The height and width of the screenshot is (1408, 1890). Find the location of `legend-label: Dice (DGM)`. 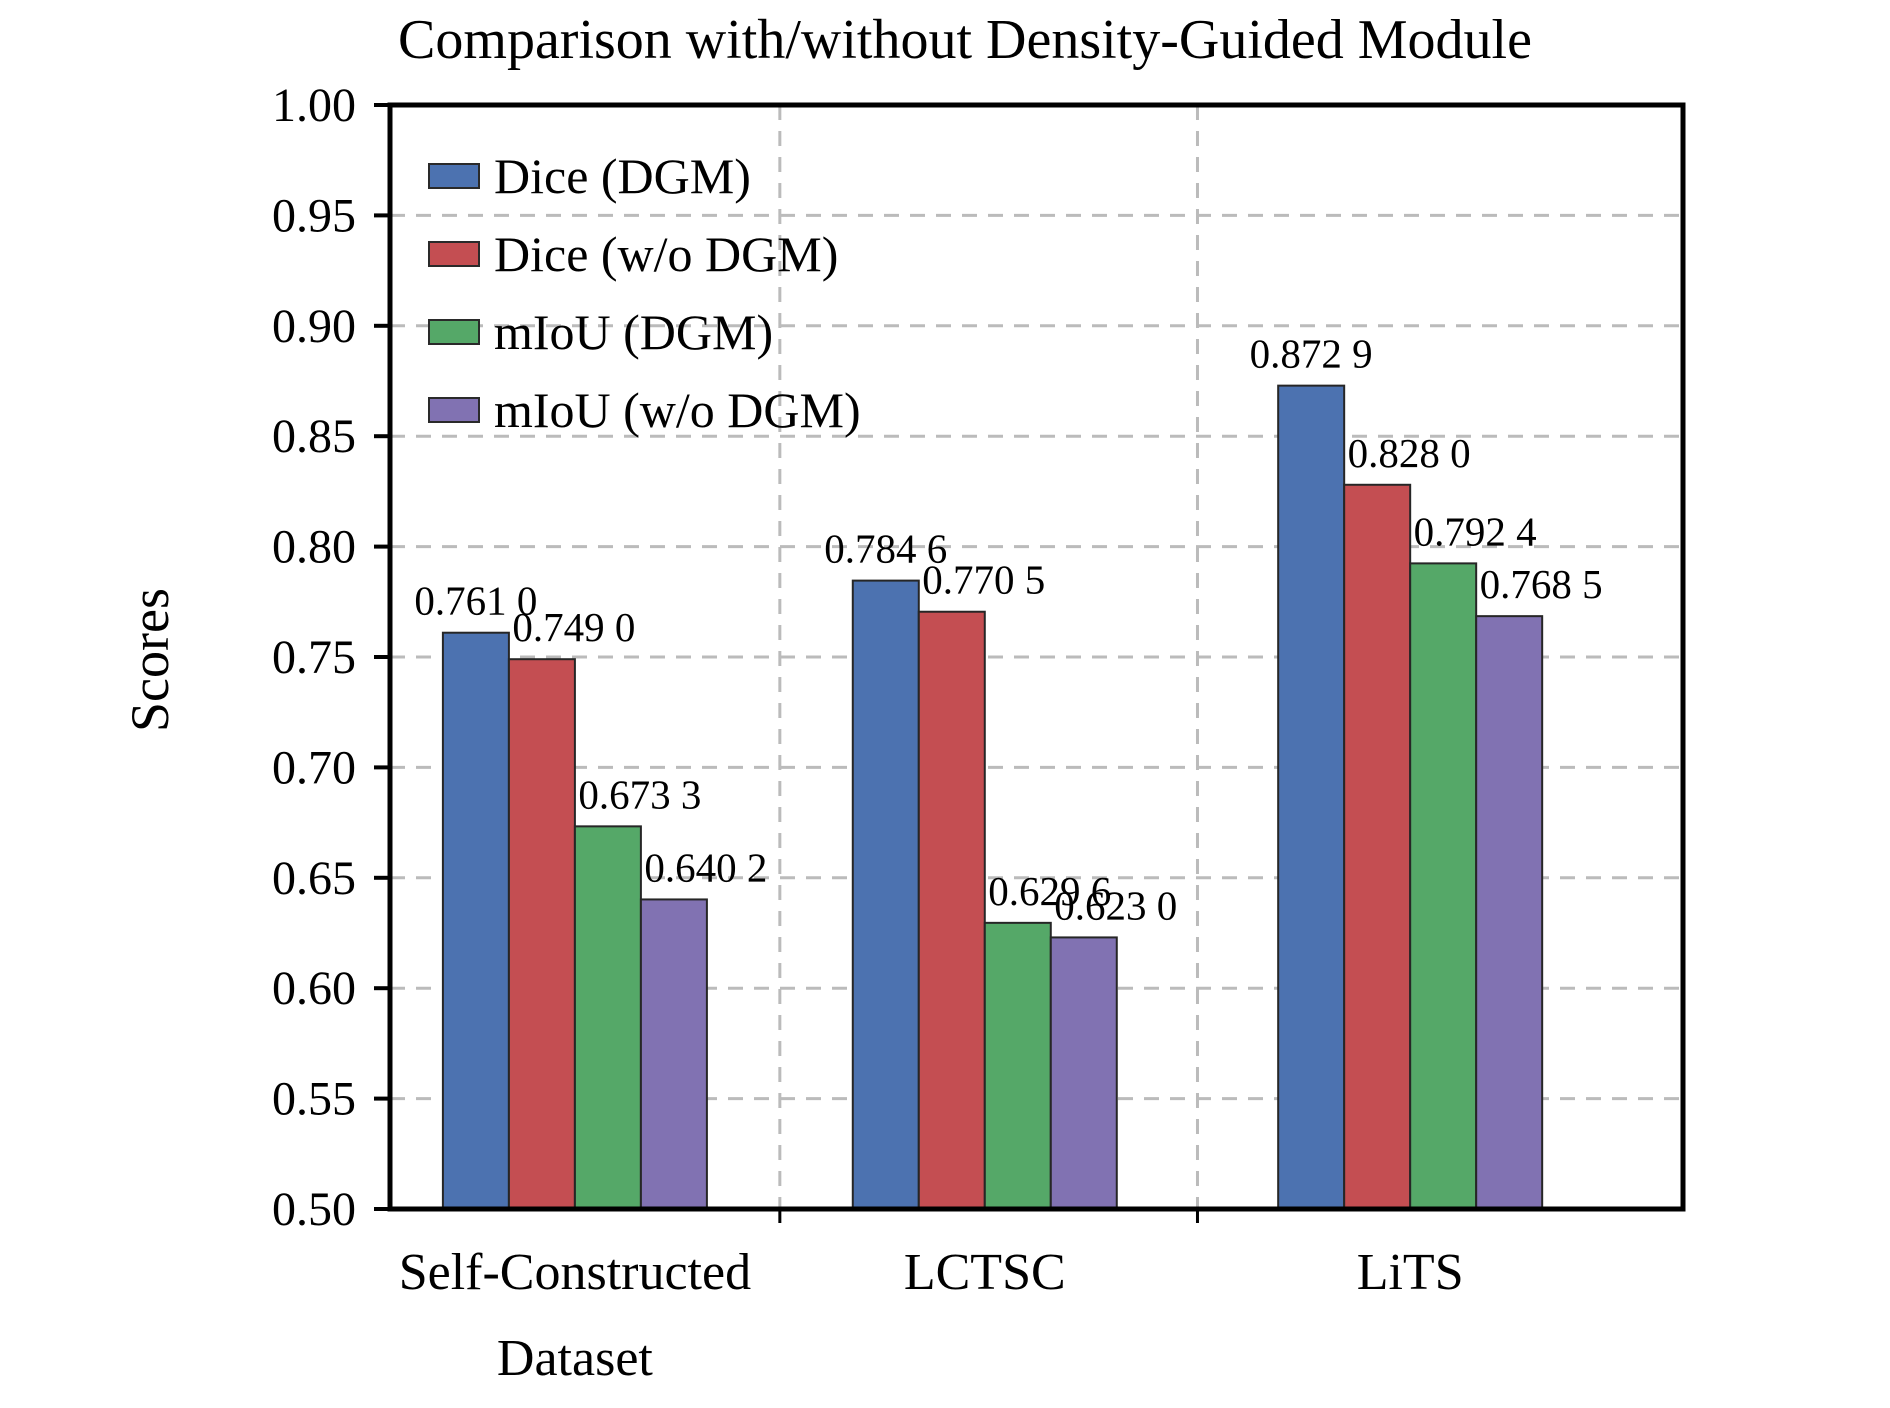

legend-label: Dice (DGM) is located at coordinates (622, 176).